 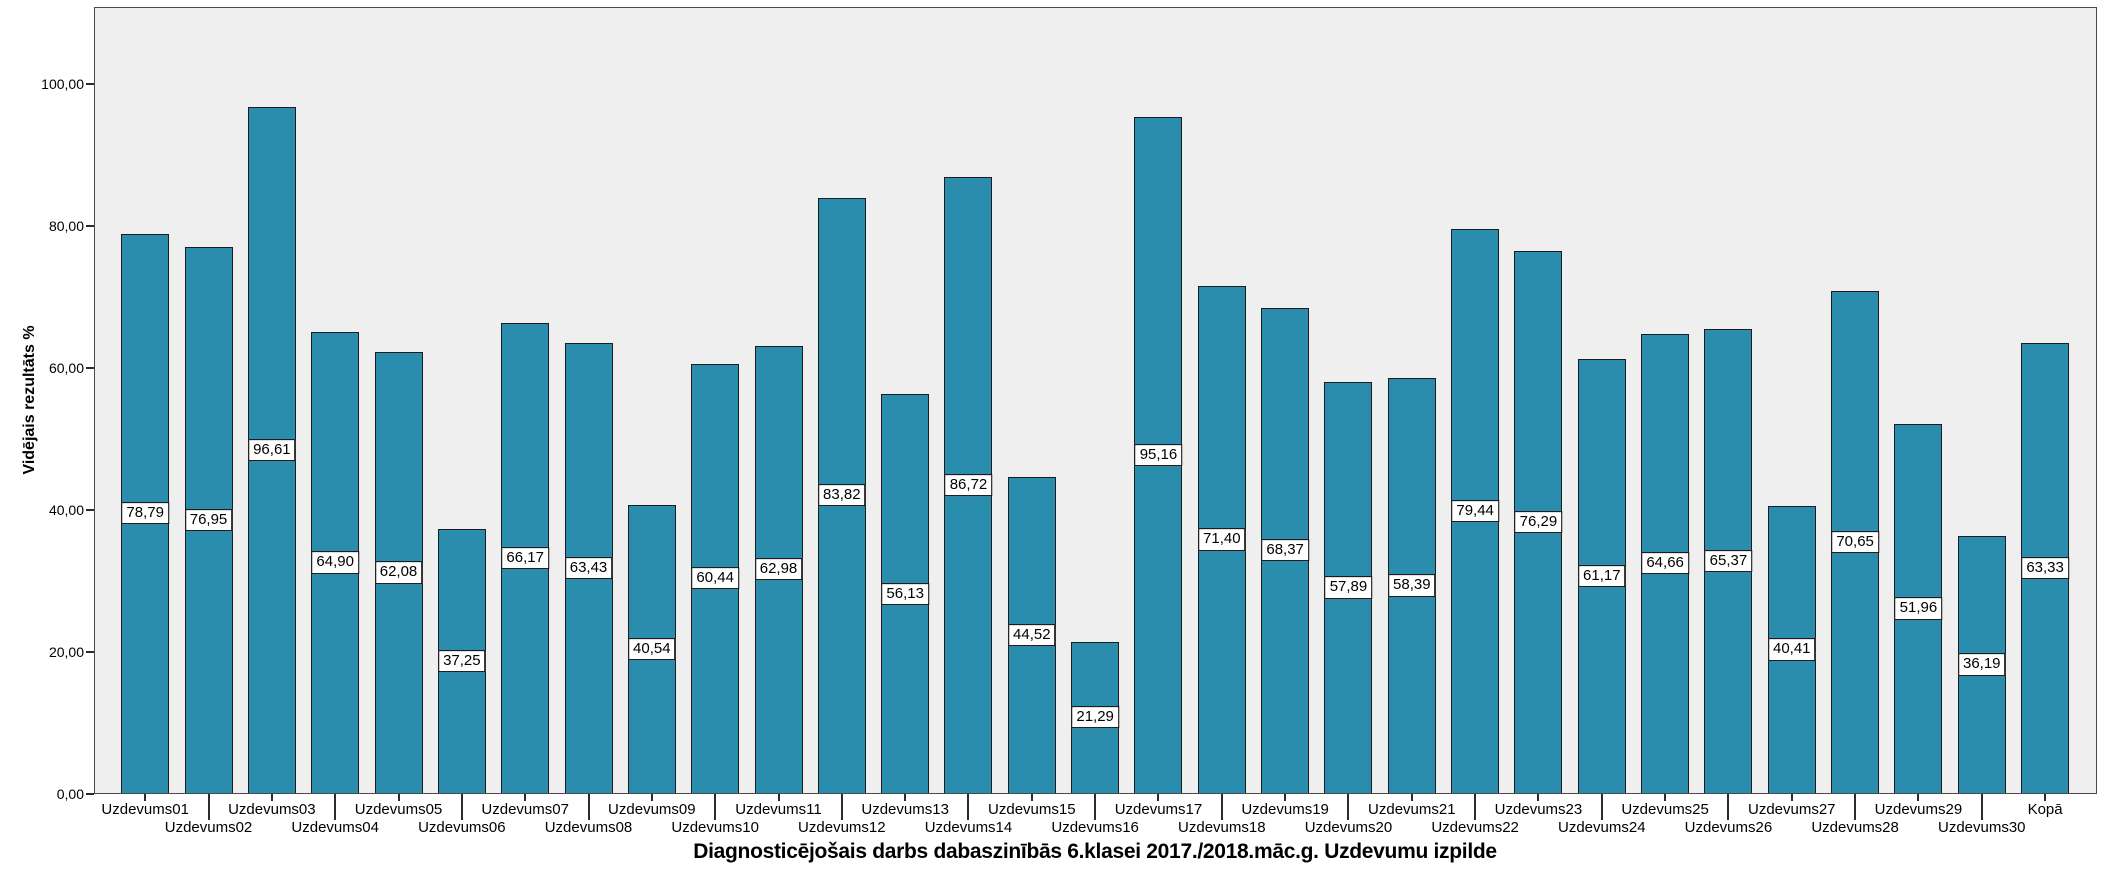 I want to click on y-axis-tick-label: 80,00, so click(x=66, y=226).